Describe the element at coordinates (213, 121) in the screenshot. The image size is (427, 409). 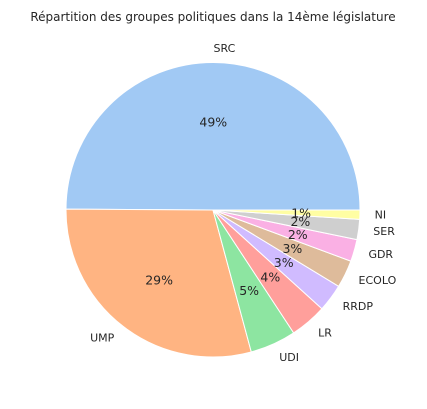
I see `pct-label-src: 49%` at that location.